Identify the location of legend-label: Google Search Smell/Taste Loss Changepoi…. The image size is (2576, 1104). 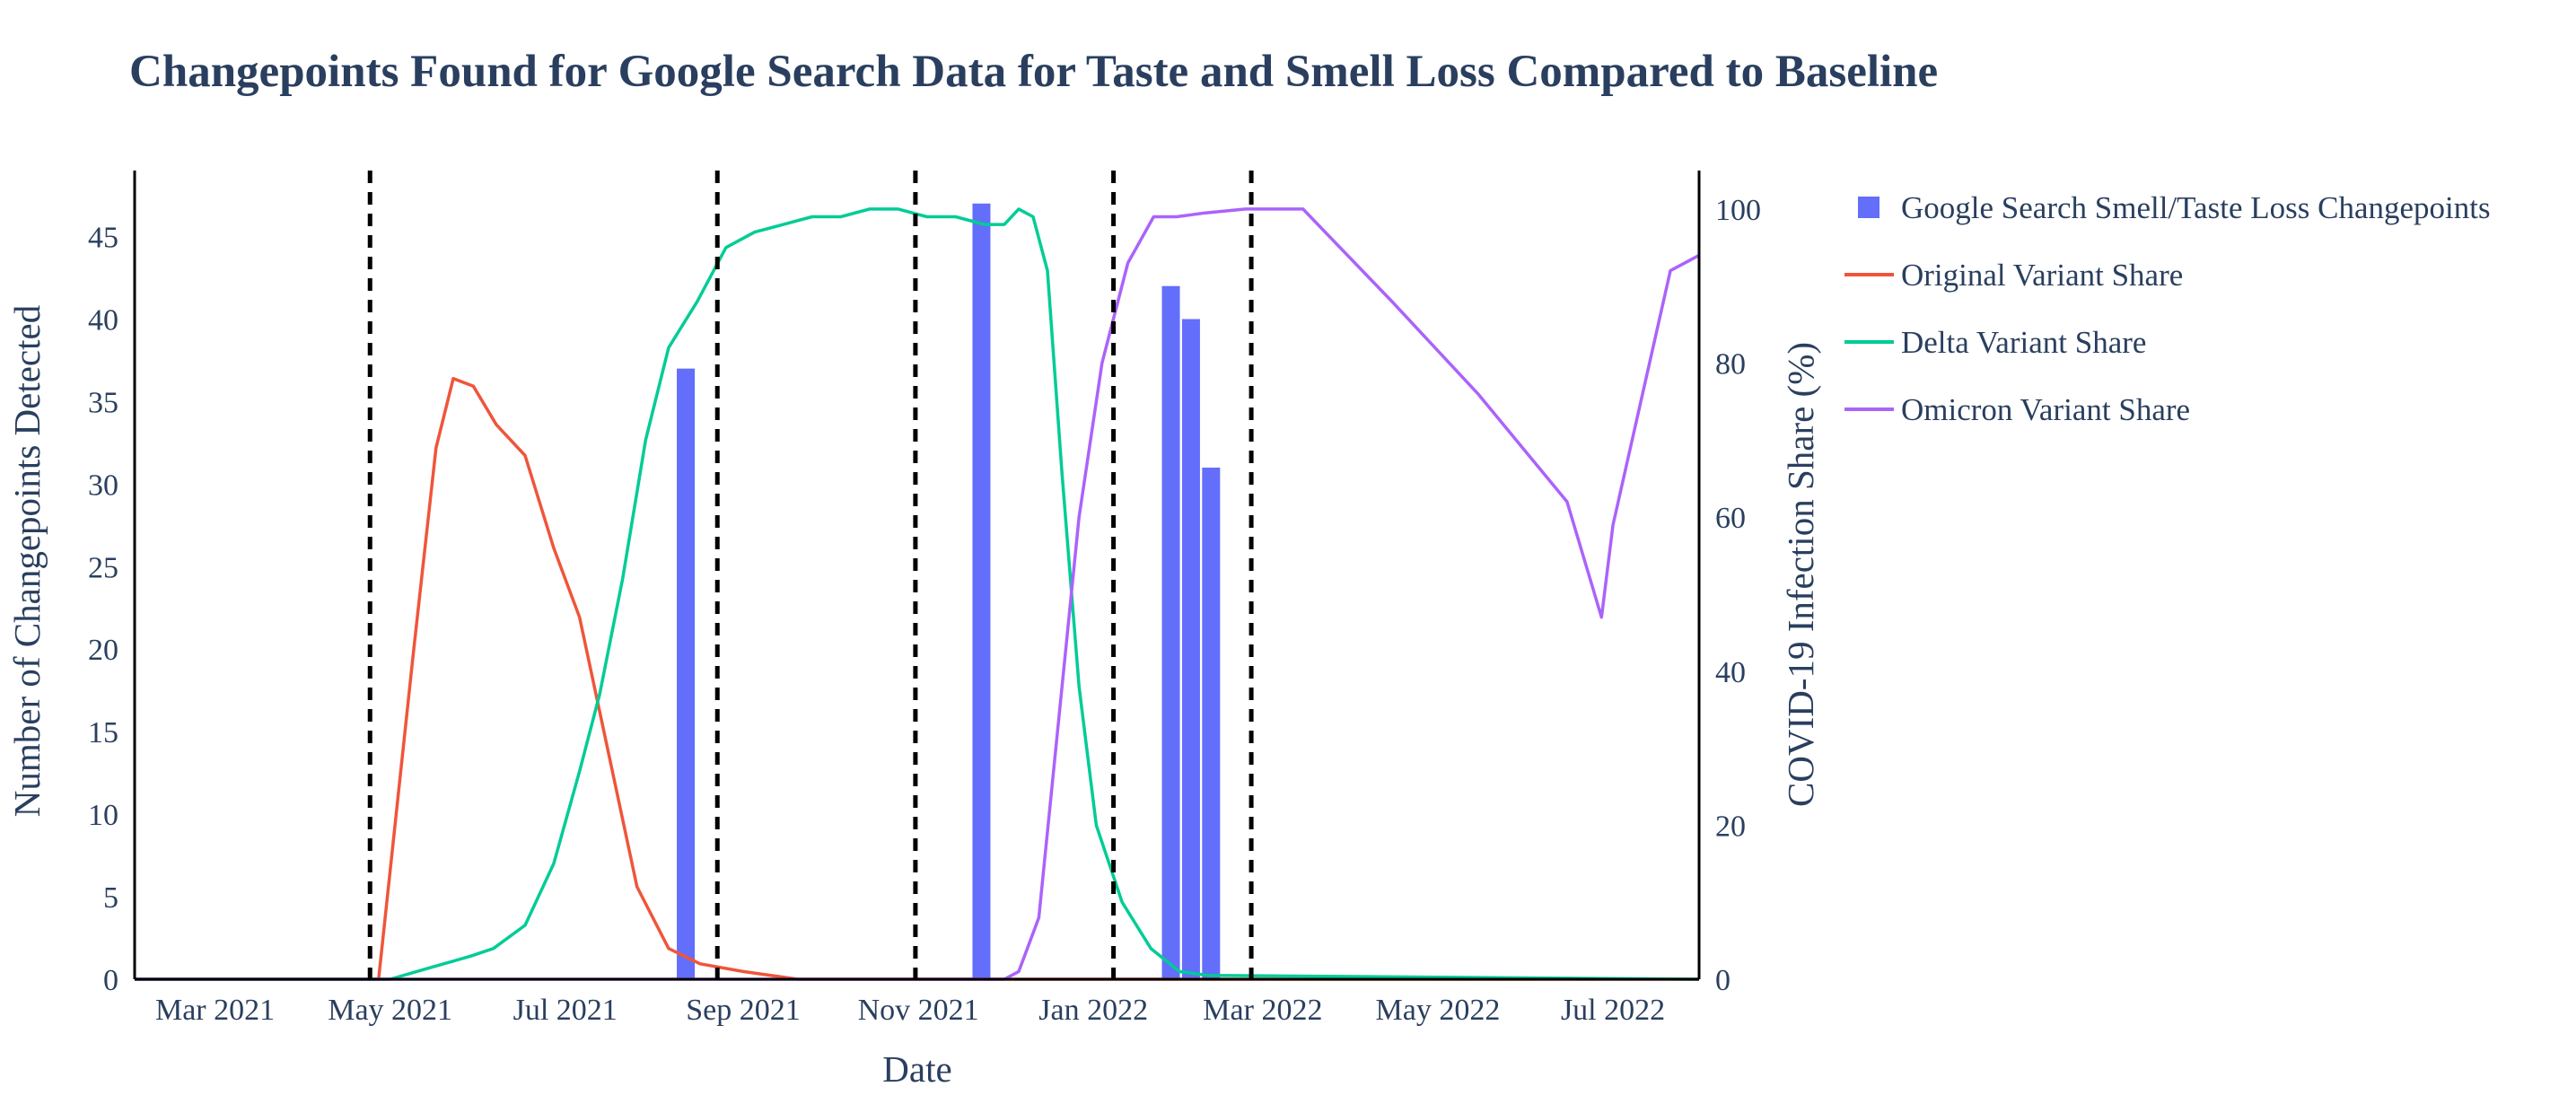
(2196, 207).